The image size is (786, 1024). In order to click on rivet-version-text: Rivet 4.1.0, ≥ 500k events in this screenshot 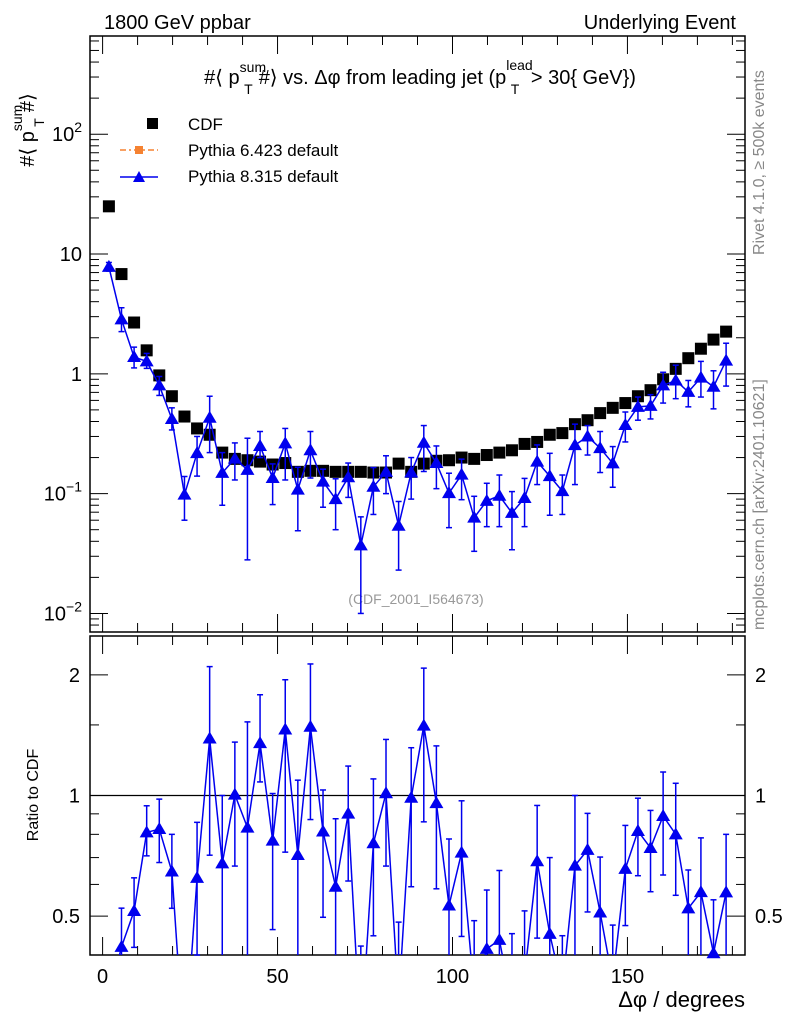, I will do `click(759, 162)`.